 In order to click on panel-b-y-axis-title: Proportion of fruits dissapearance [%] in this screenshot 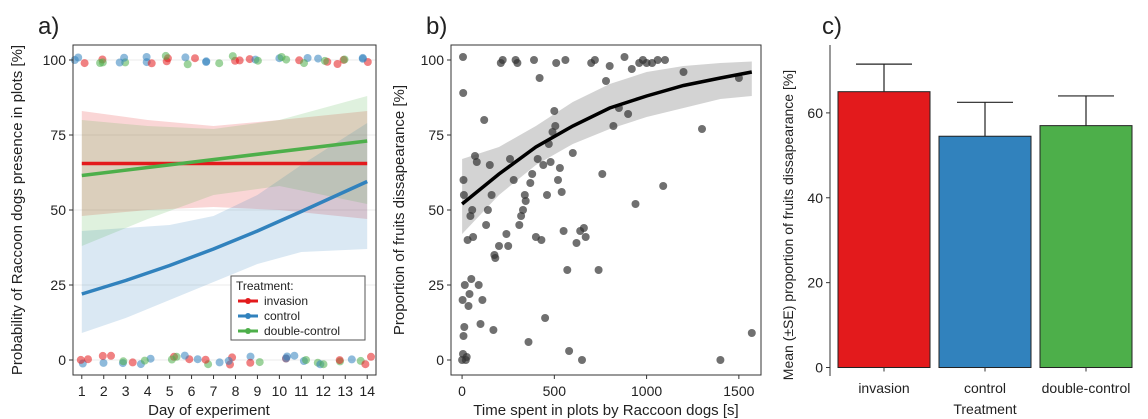, I will do `click(399, 210)`.